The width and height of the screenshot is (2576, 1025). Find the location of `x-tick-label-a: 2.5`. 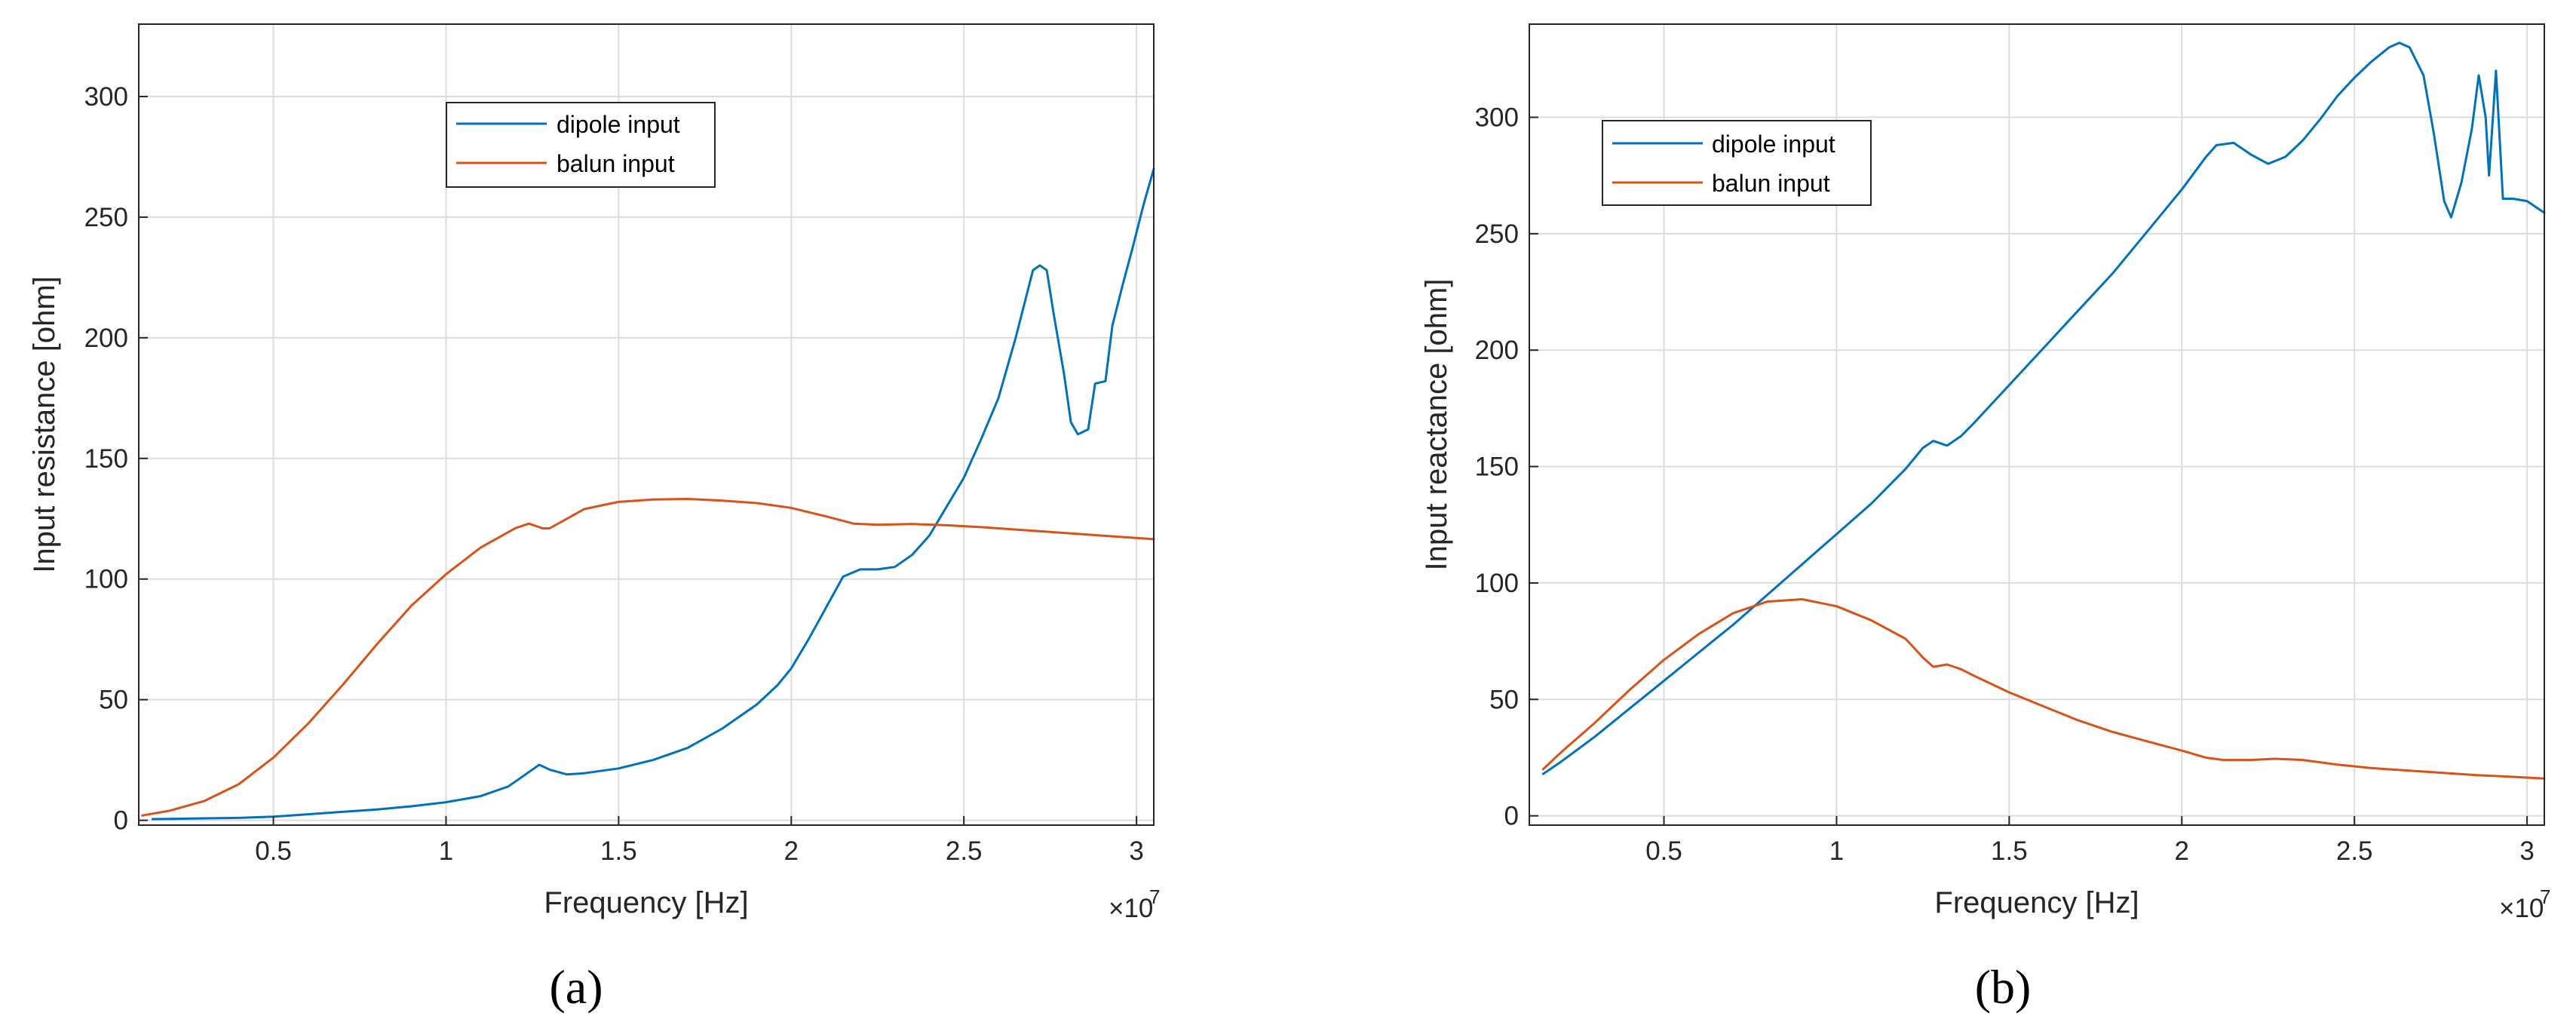

x-tick-label-a: 2.5 is located at coordinates (964, 851).